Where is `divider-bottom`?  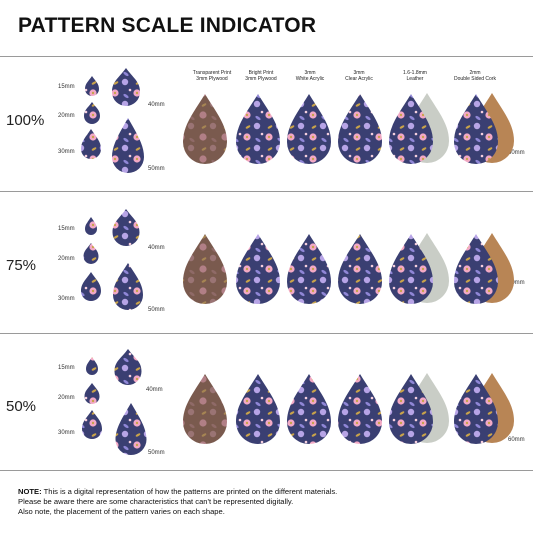 divider-bottom is located at coordinates (266, 470).